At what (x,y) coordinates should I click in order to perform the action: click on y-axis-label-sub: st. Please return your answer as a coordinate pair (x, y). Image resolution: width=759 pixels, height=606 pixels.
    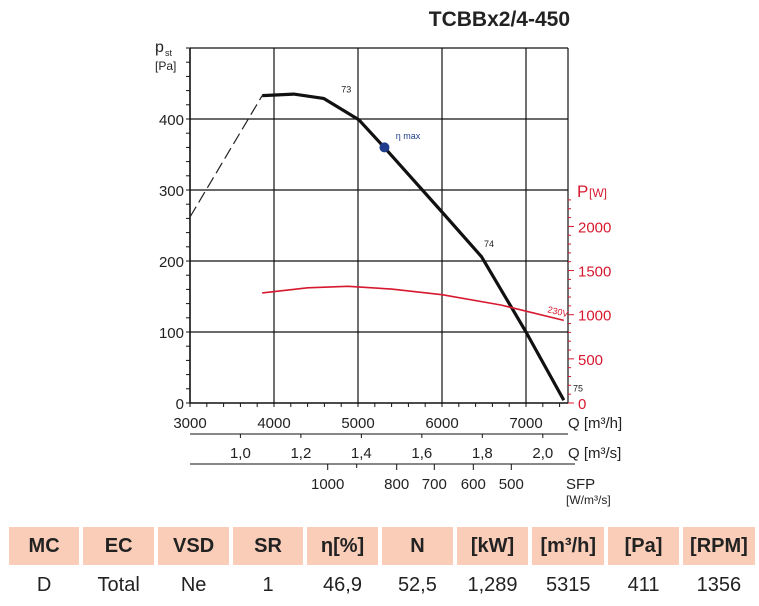
    Looking at the image, I should click on (169, 53).